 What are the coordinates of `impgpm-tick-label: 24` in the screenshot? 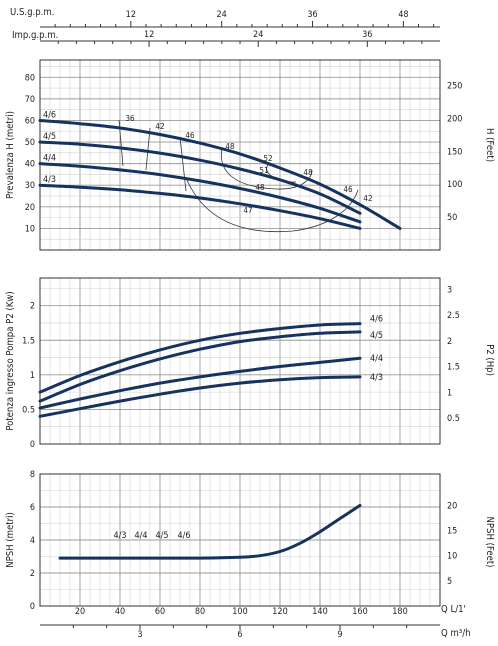 It's located at (258, 35).